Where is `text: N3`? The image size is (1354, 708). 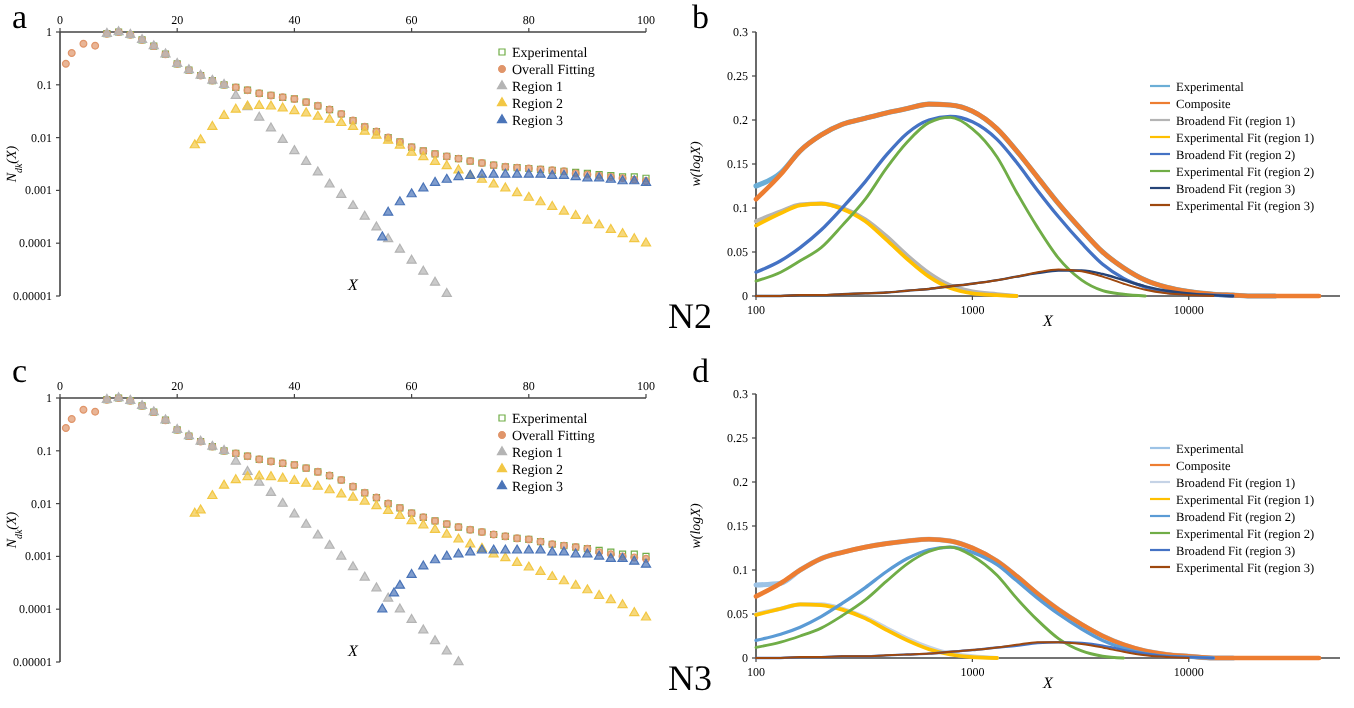 text: N3 is located at coordinates (690, 678).